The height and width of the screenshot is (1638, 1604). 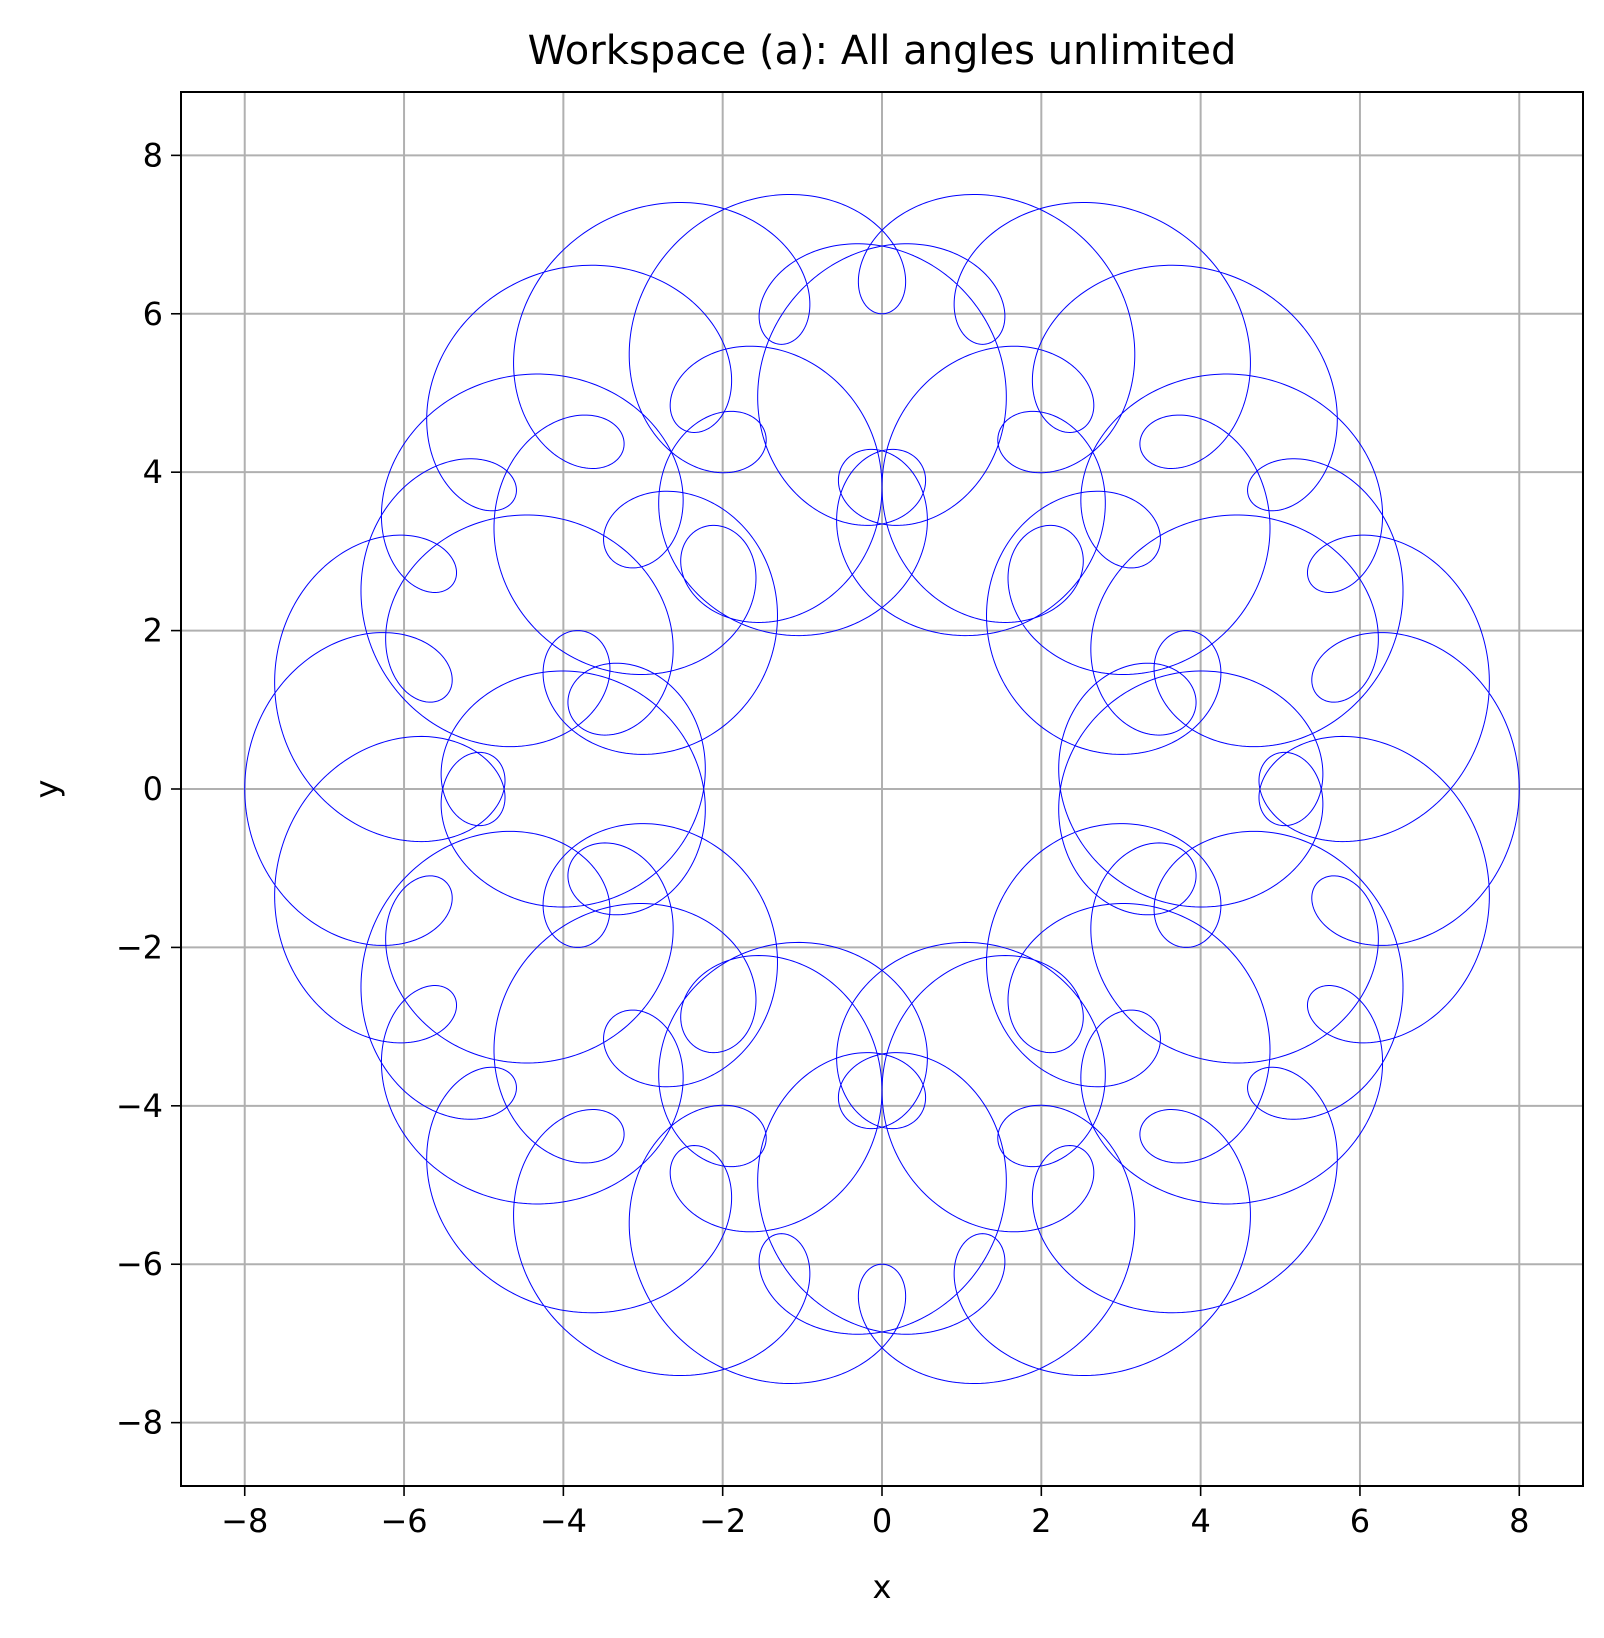 What do you see at coordinates (722, 1521) in the screenshot?
I see `x-tick-label: −2` at bounding box center [722, 1521].